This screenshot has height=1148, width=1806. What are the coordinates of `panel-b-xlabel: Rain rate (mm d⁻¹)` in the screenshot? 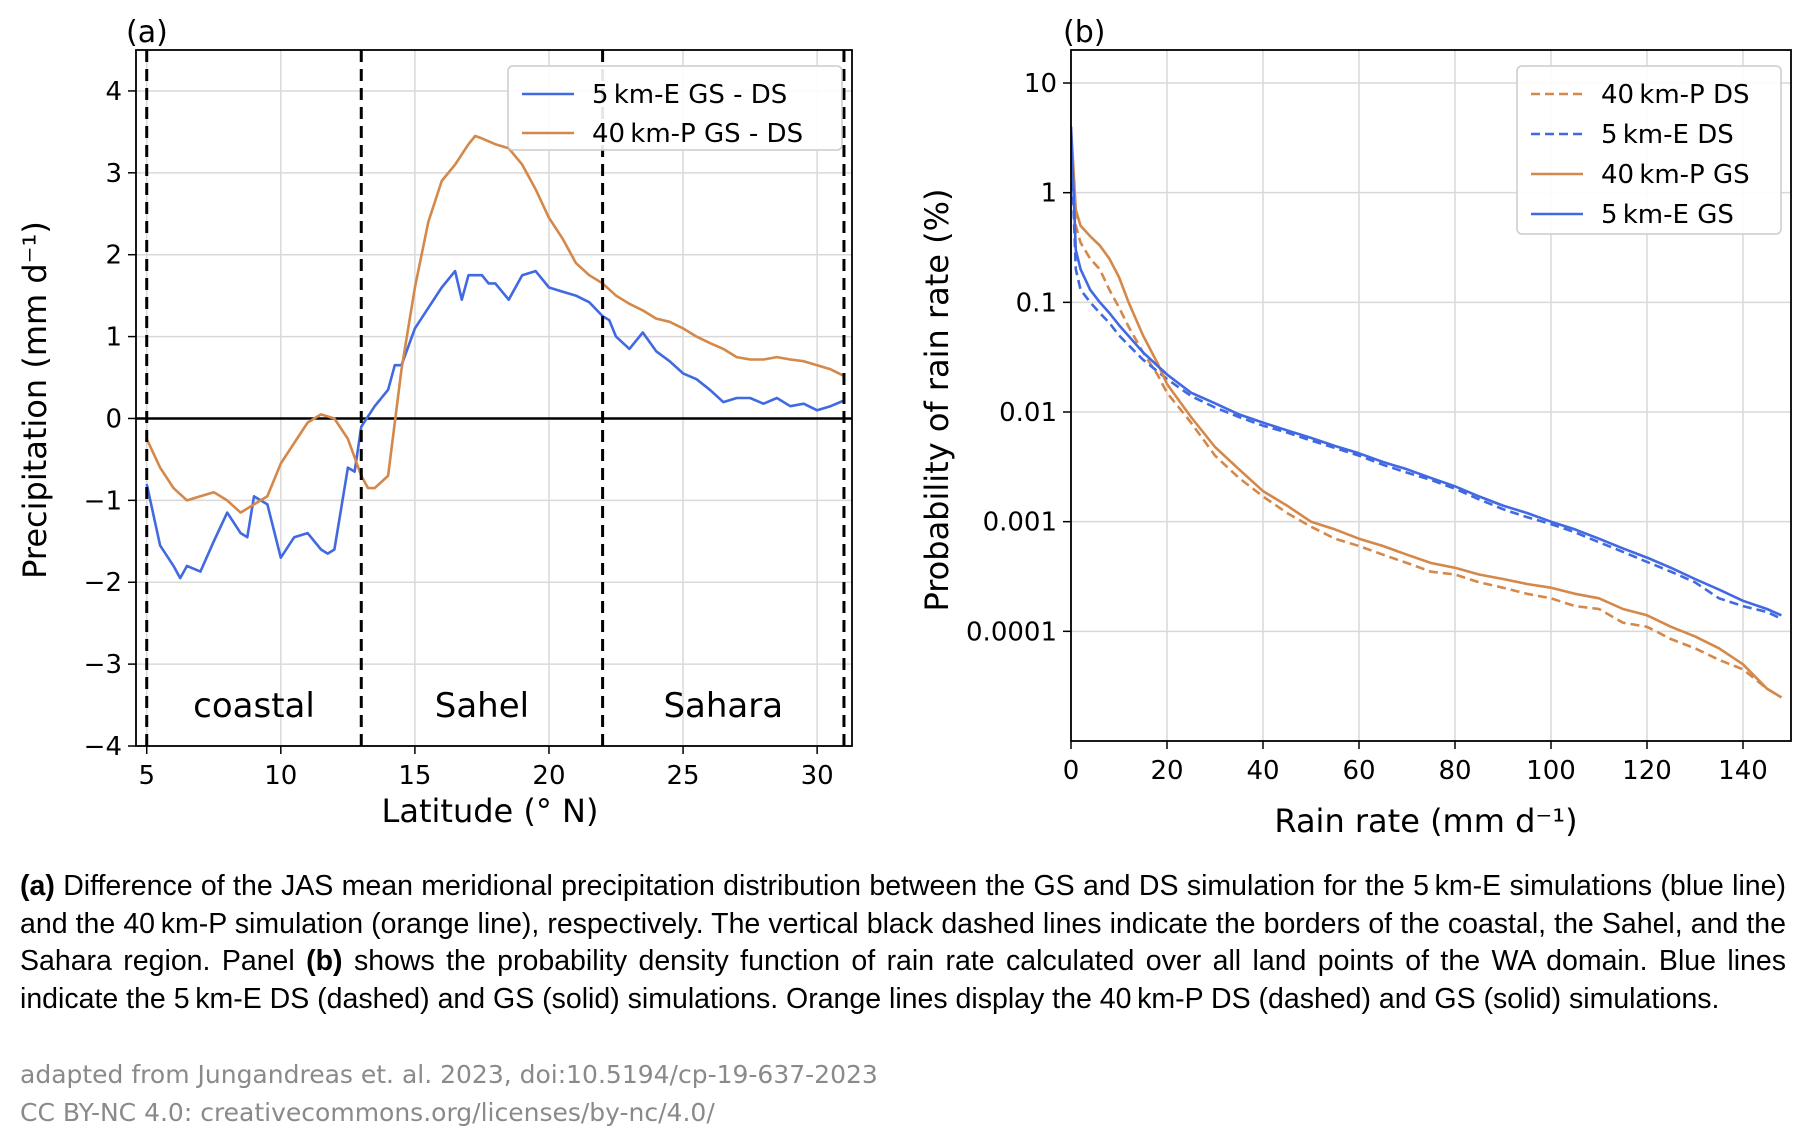 It's located at (1425, 821).